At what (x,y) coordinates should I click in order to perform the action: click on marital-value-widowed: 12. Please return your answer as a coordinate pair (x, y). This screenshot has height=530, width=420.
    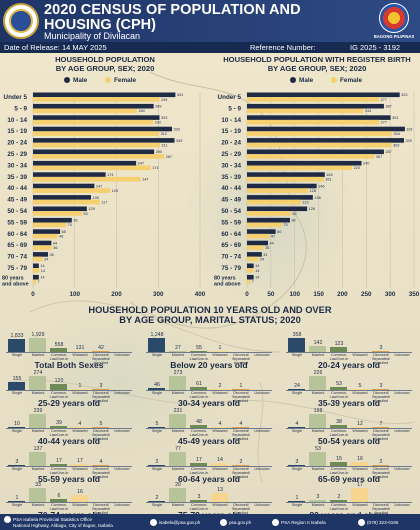
    Looking at the image, I should click on (360, 424).